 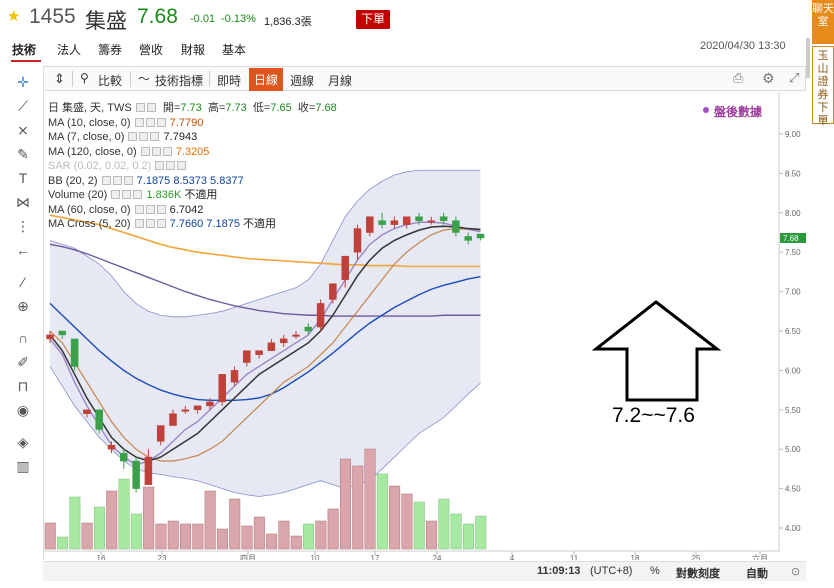 What do you see at coordinates (266, 79) in the screenshot?
I see `daily-button: 日線` at bounding box center [266, 79].